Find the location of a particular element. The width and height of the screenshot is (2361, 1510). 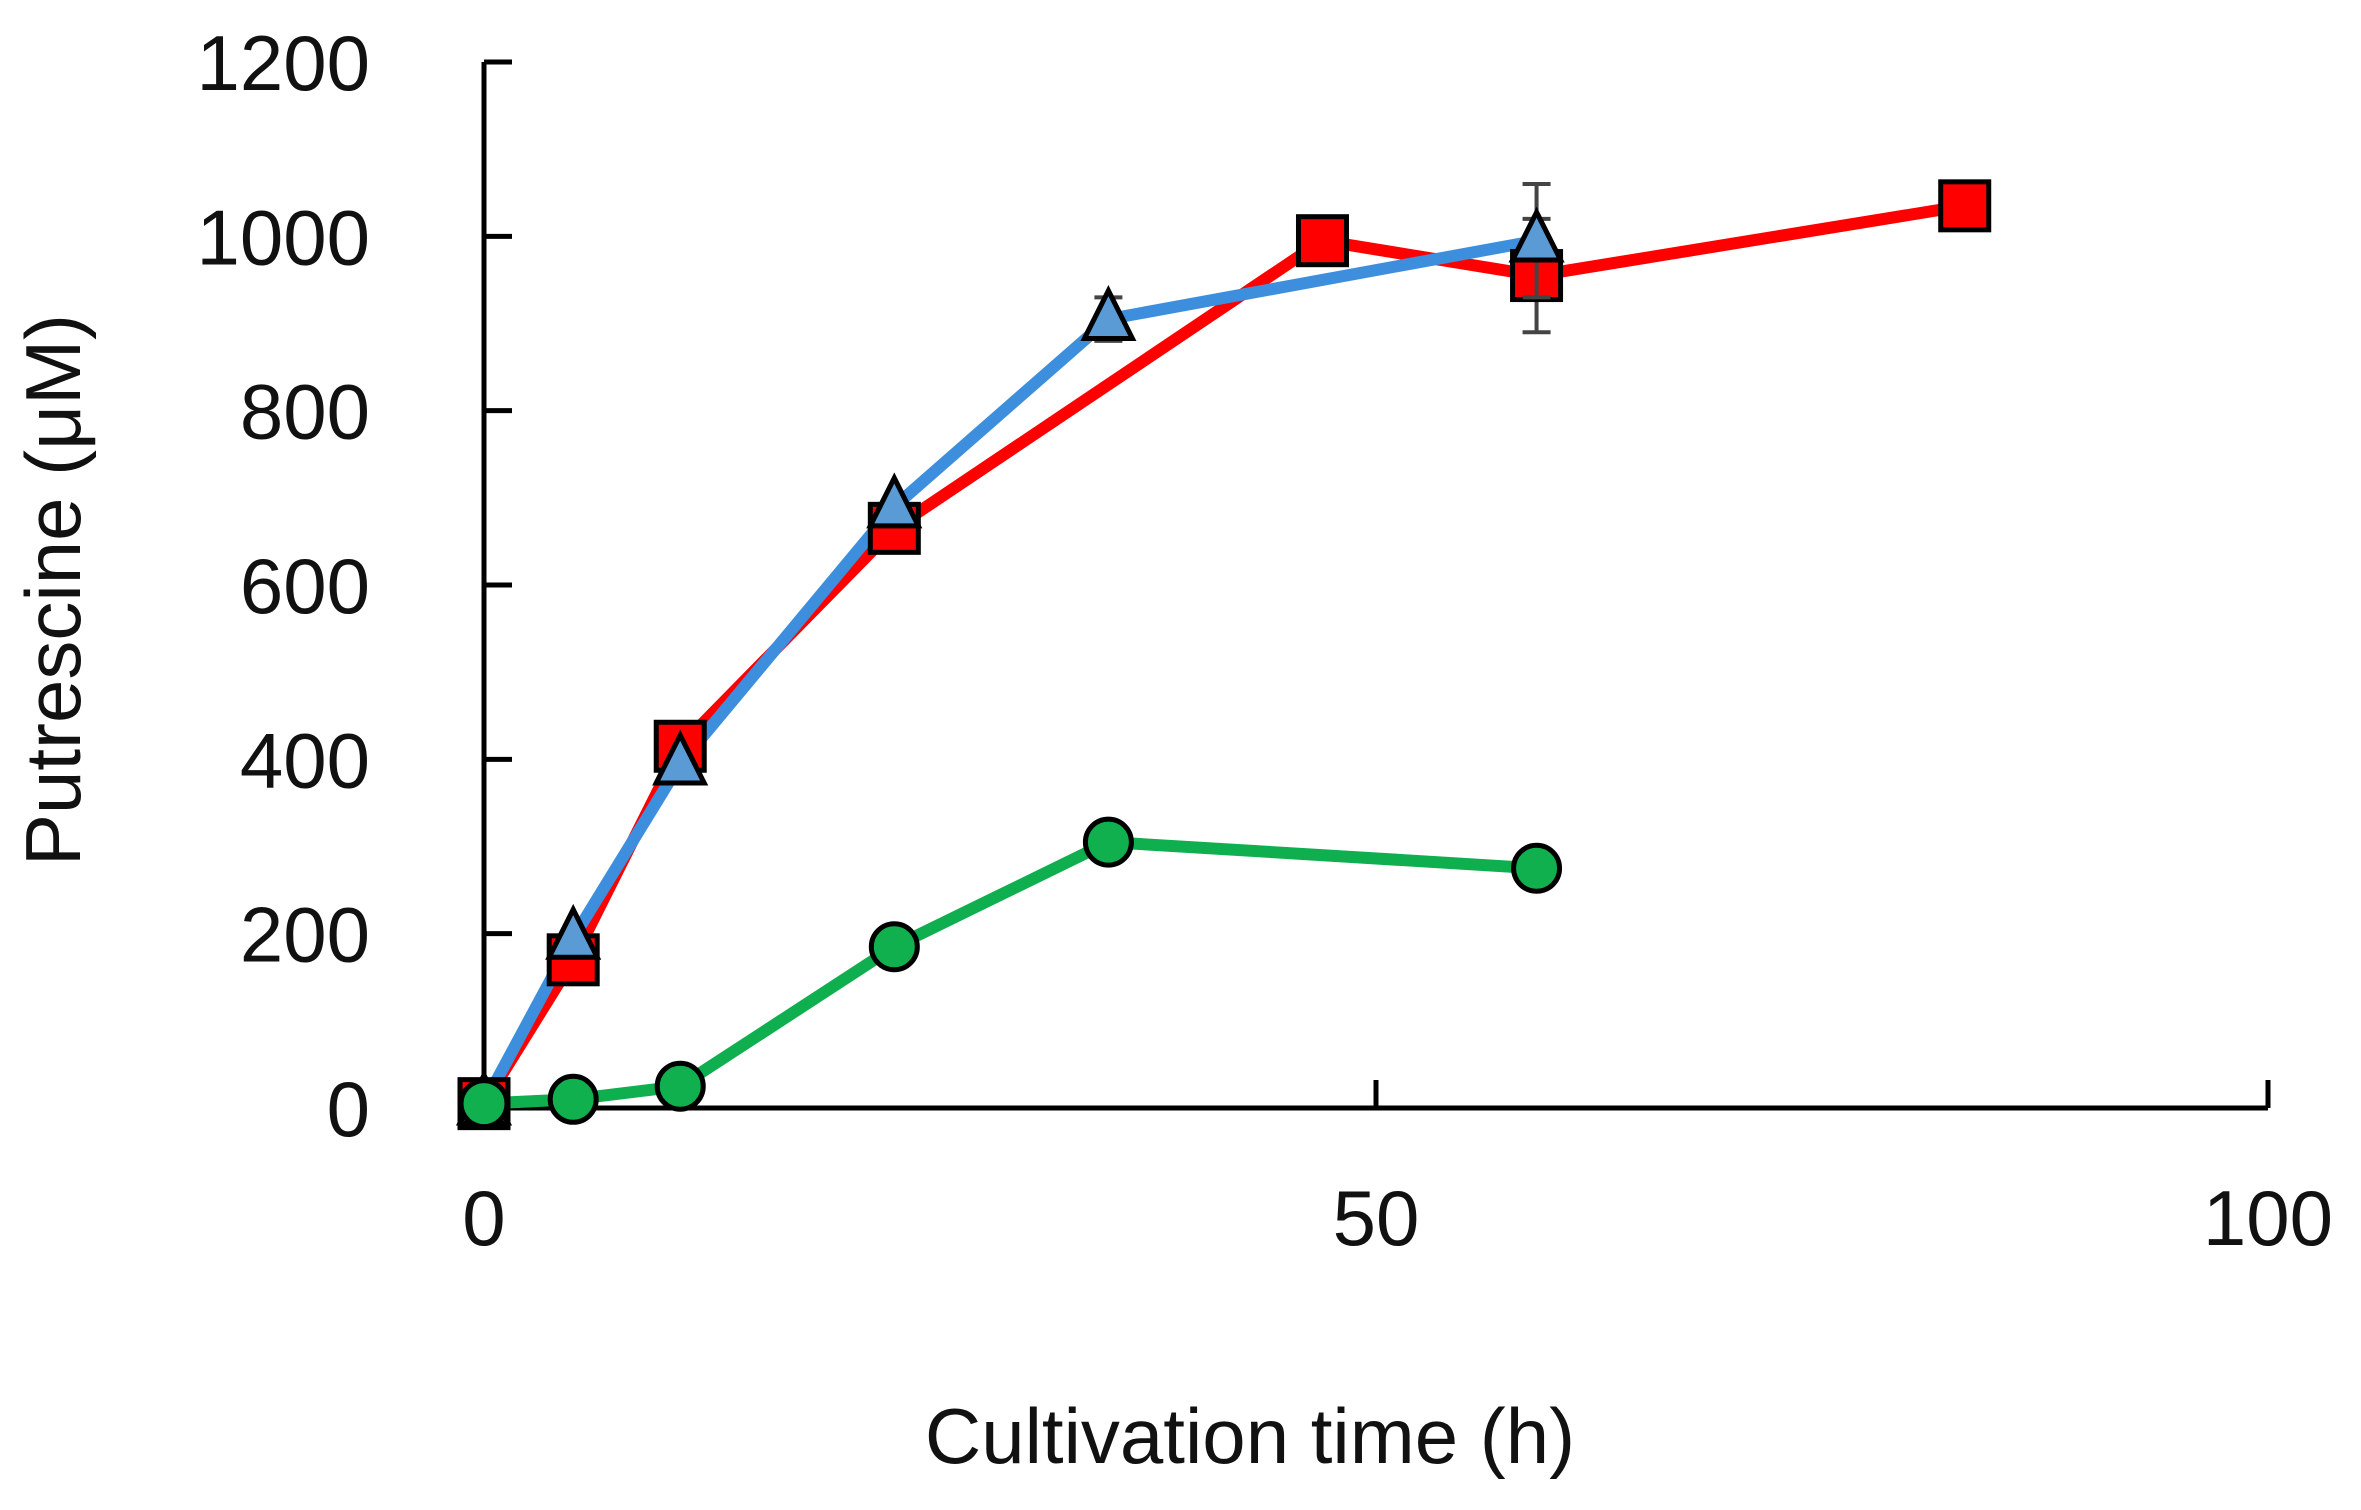

green-circles-line is located at coordinates (1010, 973).